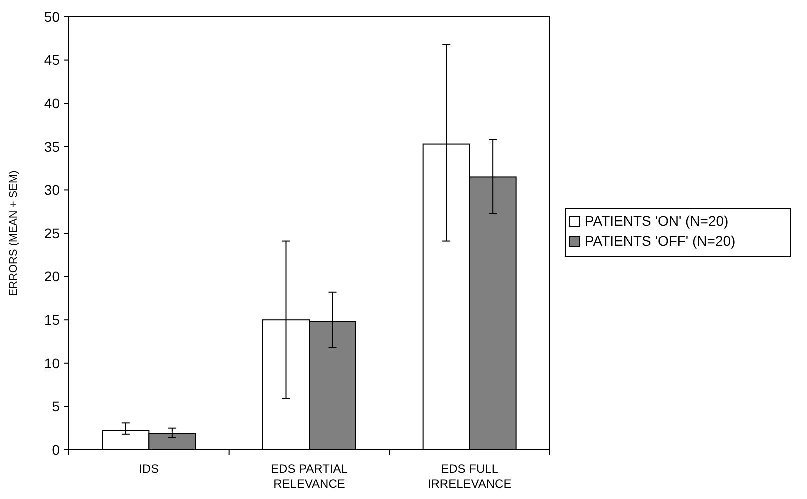 The height and width of the screenshot is (499, 807). I want to click on y-tick-label: 5, so click(56, 406).